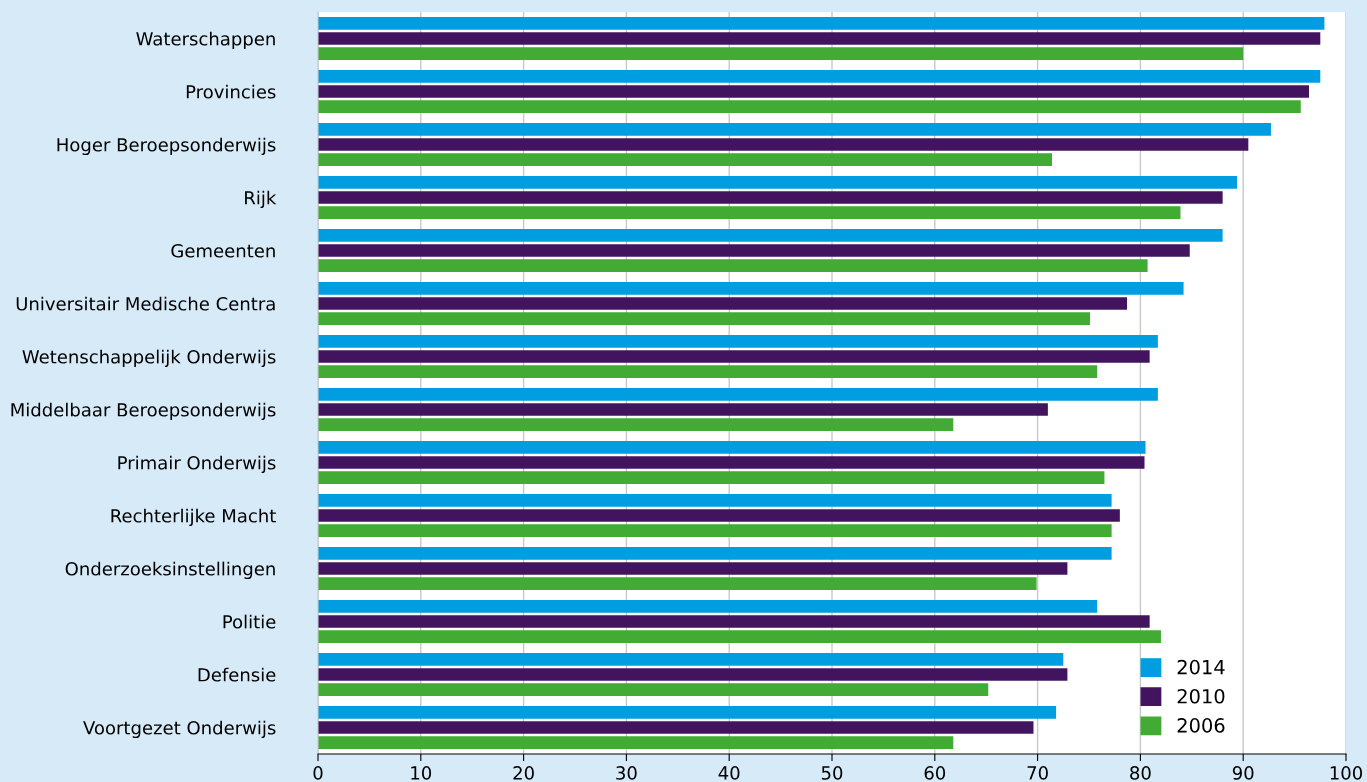  What do you see at coordinates (832, 773) in the screenshot?
I see `x-tick-label: 50` at bounding box center [832, 773].